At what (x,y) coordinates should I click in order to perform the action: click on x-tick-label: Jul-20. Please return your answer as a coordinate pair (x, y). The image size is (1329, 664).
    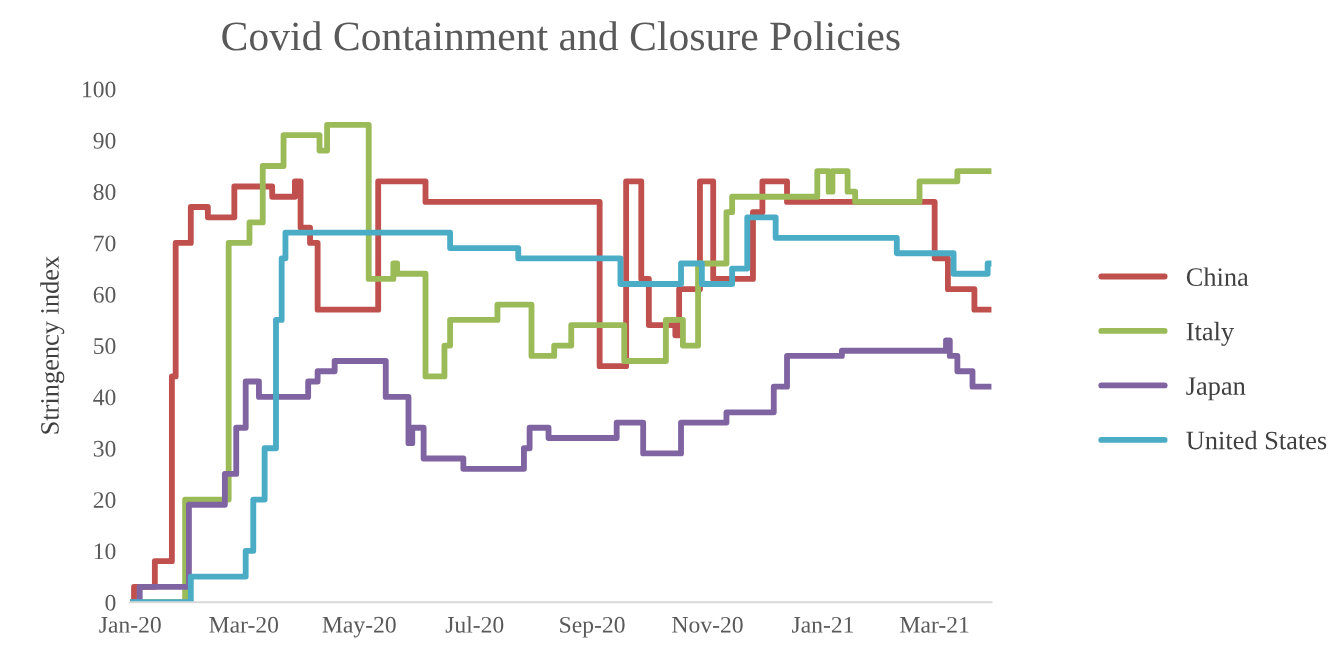
    Looking at the image, I should click on (474, 624).